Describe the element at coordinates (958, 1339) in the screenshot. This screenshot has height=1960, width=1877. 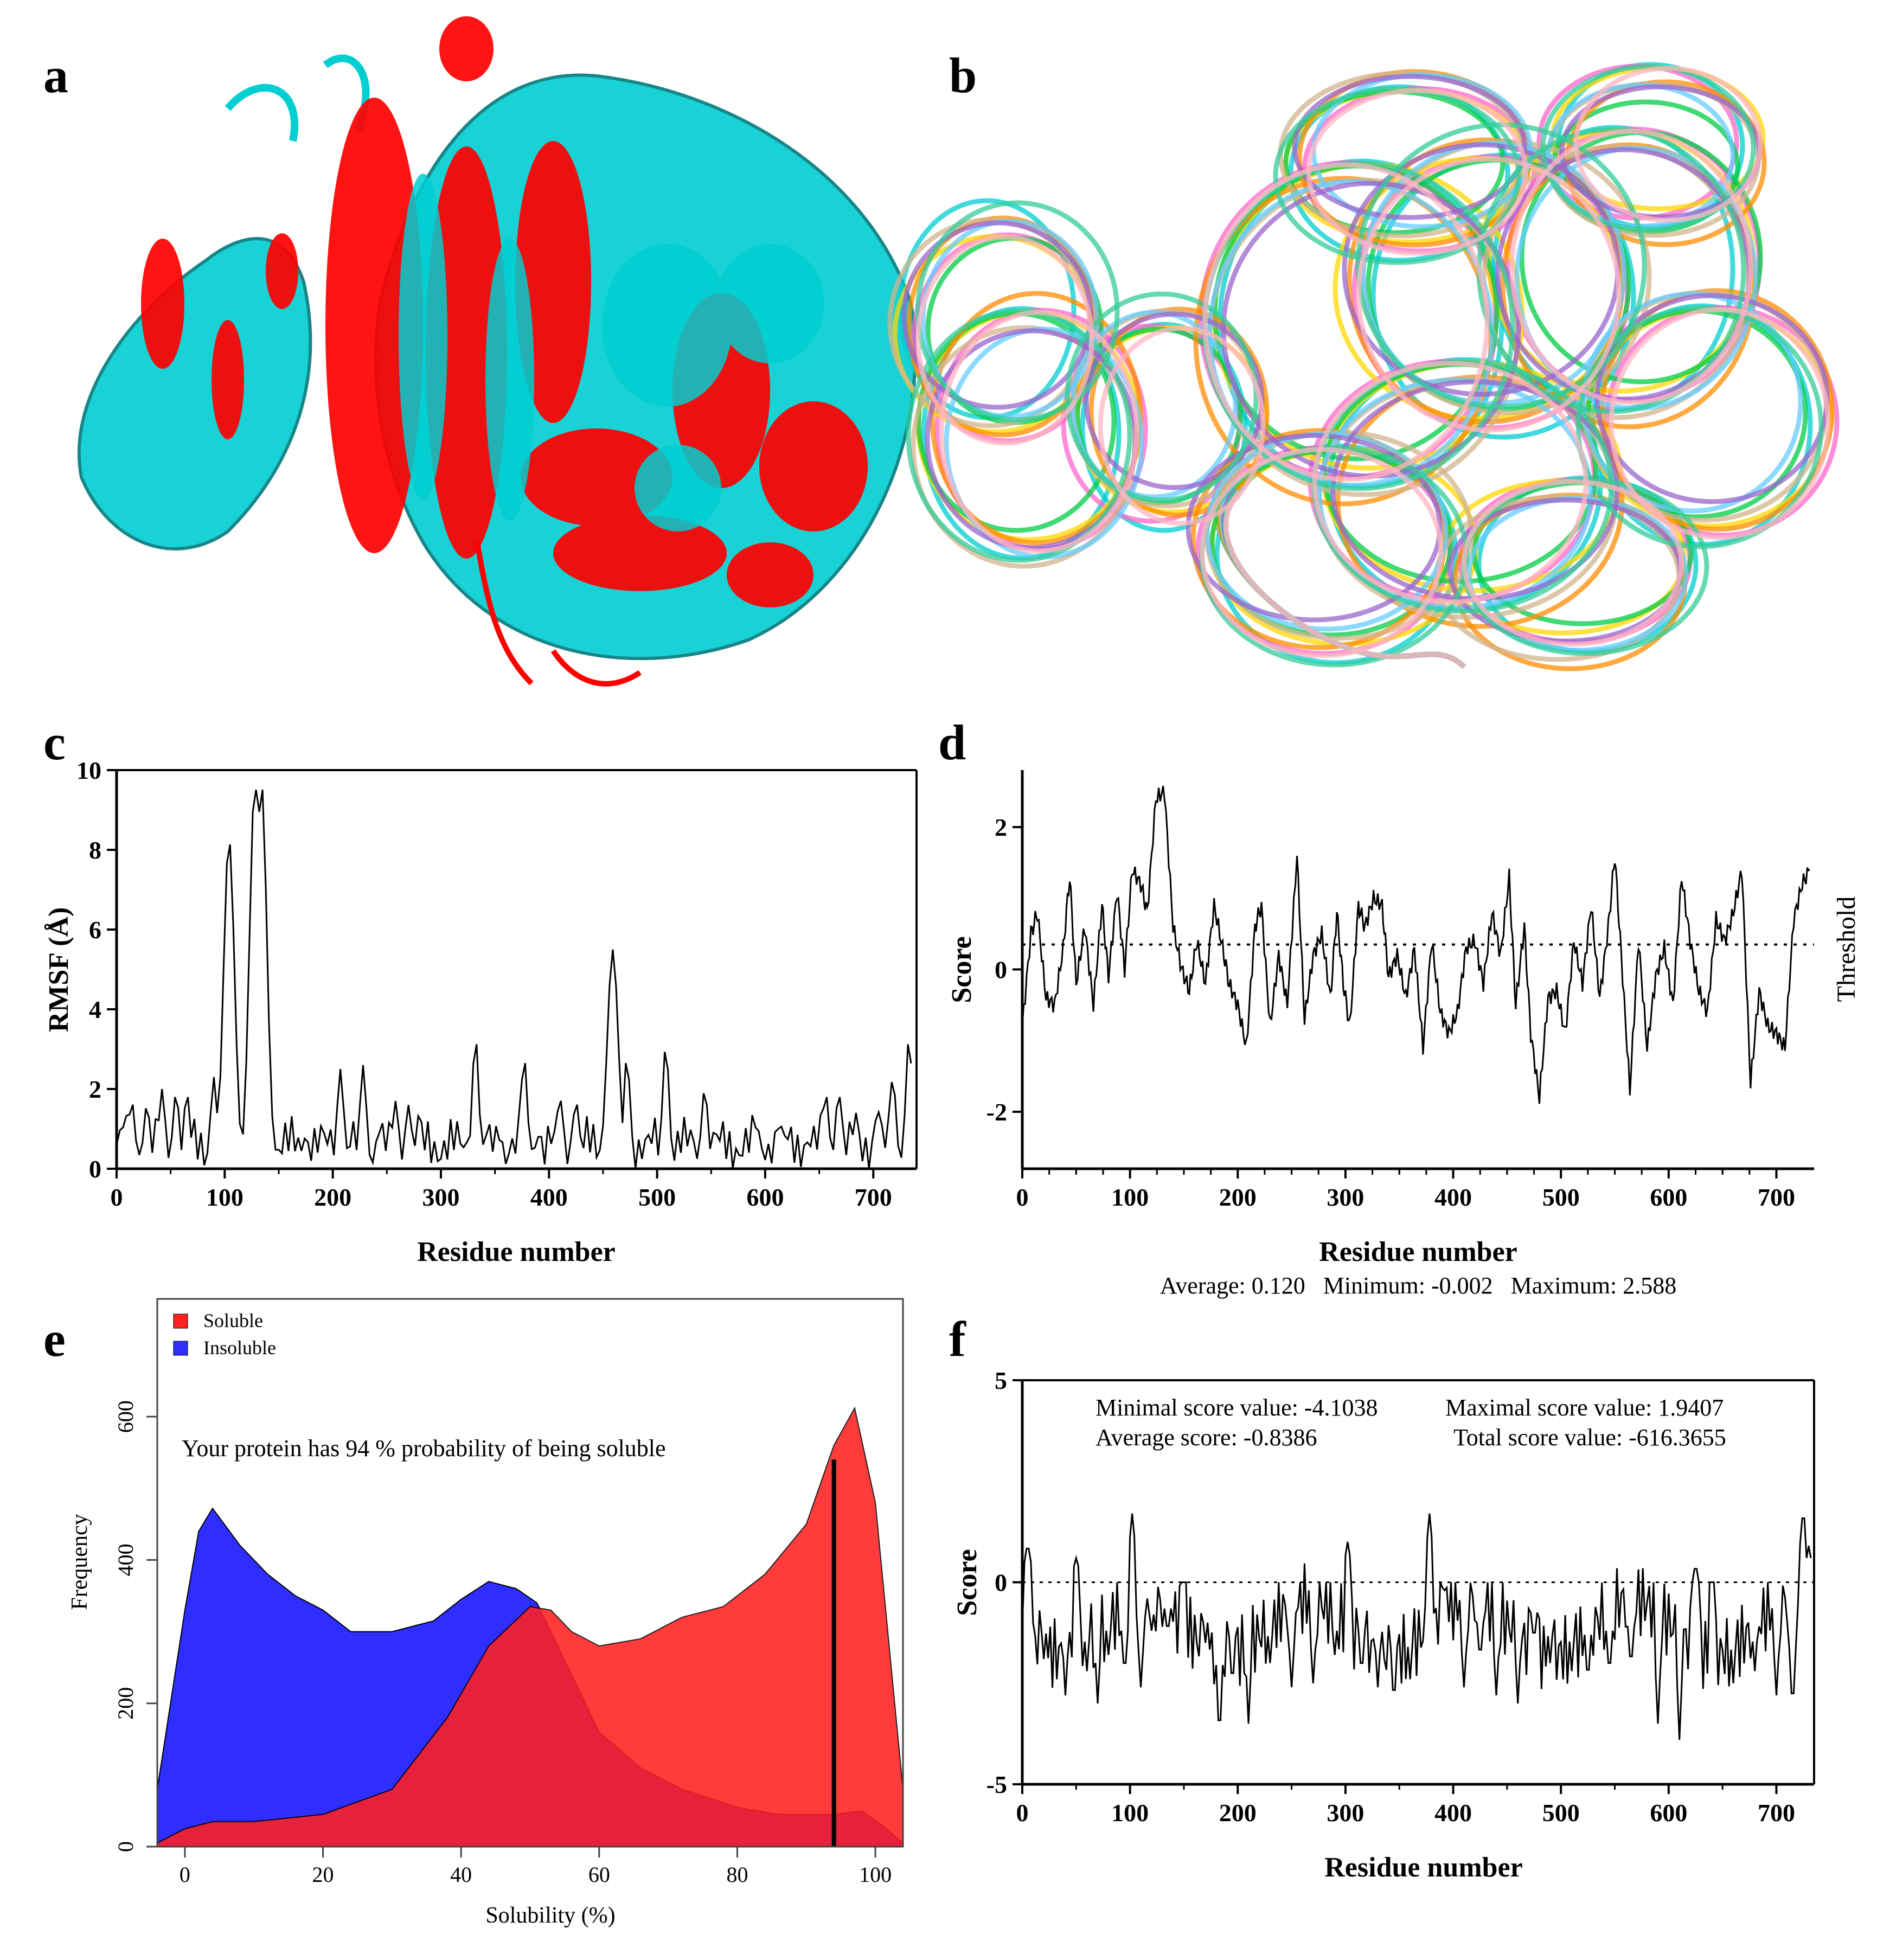
I see `panel-label-f: f` at that location.